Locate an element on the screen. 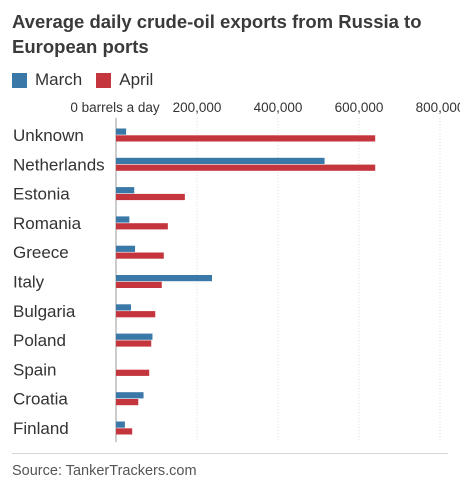 This screenshot has height=492, width=460. footer-divider is located at coordinates (230, 453).